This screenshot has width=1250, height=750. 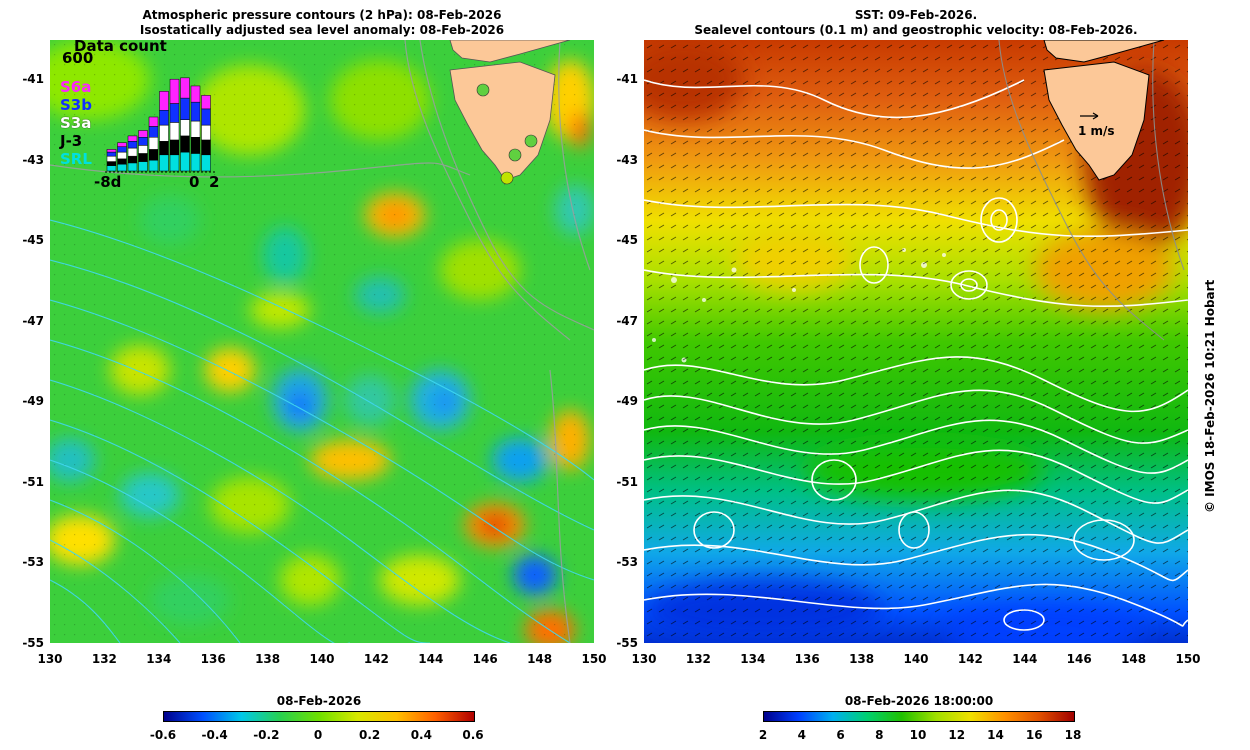 What do you see at coordinates (71, 141) in the screenshot?
I see `mission-label: J-3` at bounding box center [71, 141].